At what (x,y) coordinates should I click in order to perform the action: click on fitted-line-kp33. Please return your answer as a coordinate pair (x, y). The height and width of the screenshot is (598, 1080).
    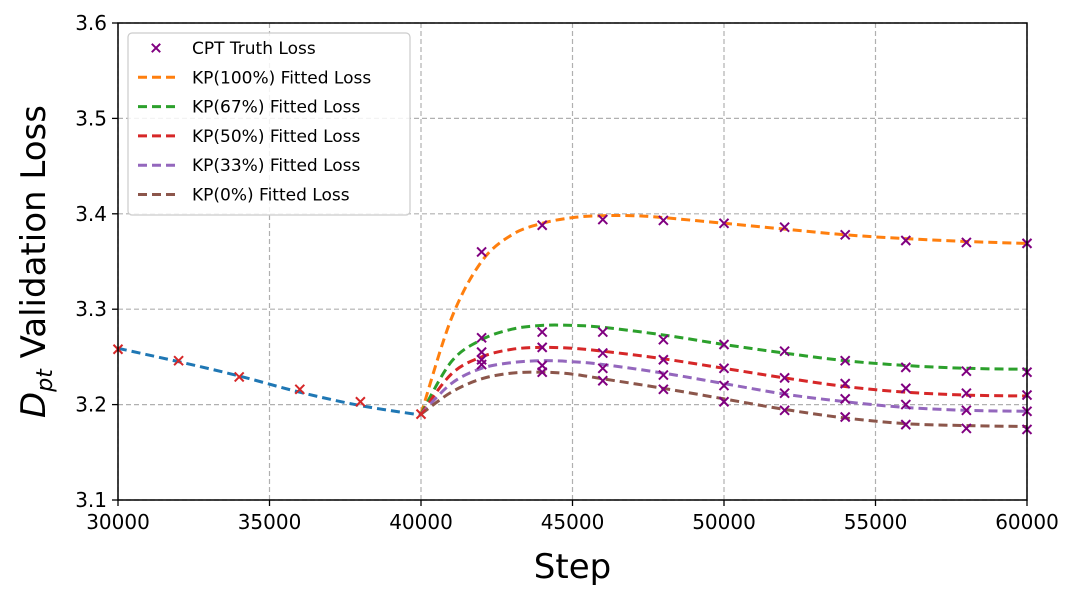
    Looking at the image, I should click on (723, 387).